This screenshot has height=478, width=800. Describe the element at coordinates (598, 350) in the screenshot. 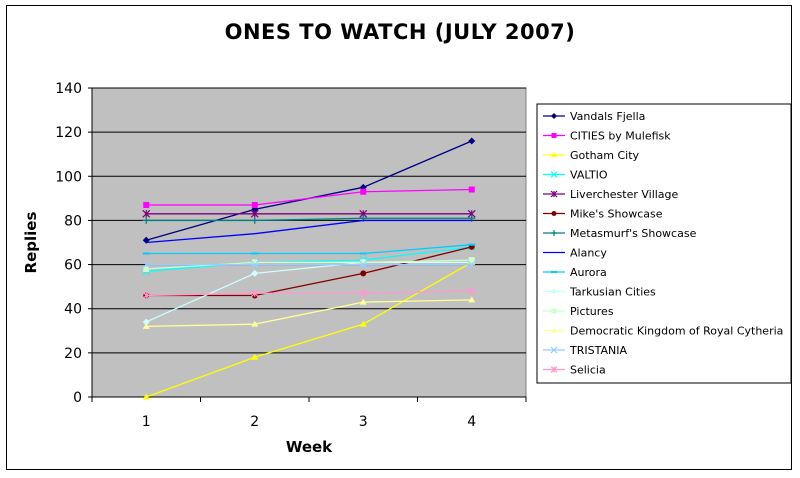

I see `legend-label: TRISTANIA` at that location.